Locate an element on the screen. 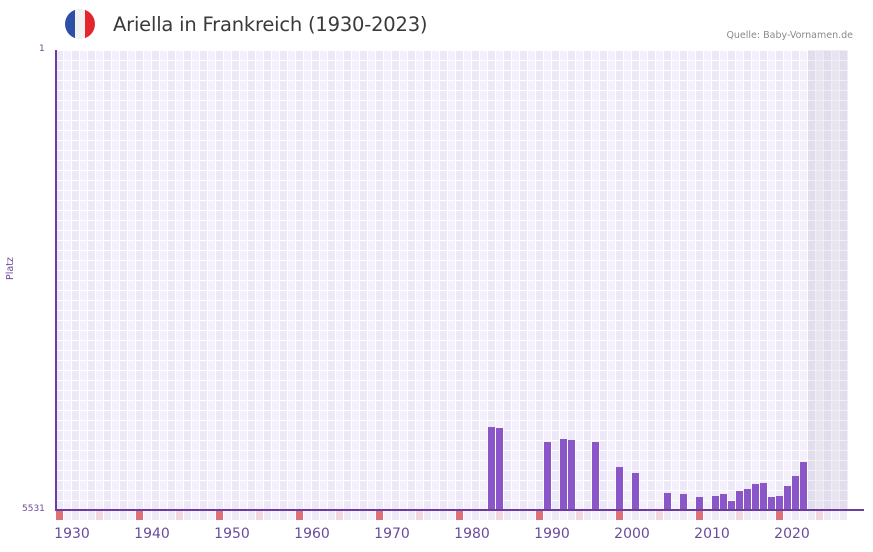  bar-2002 is located at coordinates (635, 491).